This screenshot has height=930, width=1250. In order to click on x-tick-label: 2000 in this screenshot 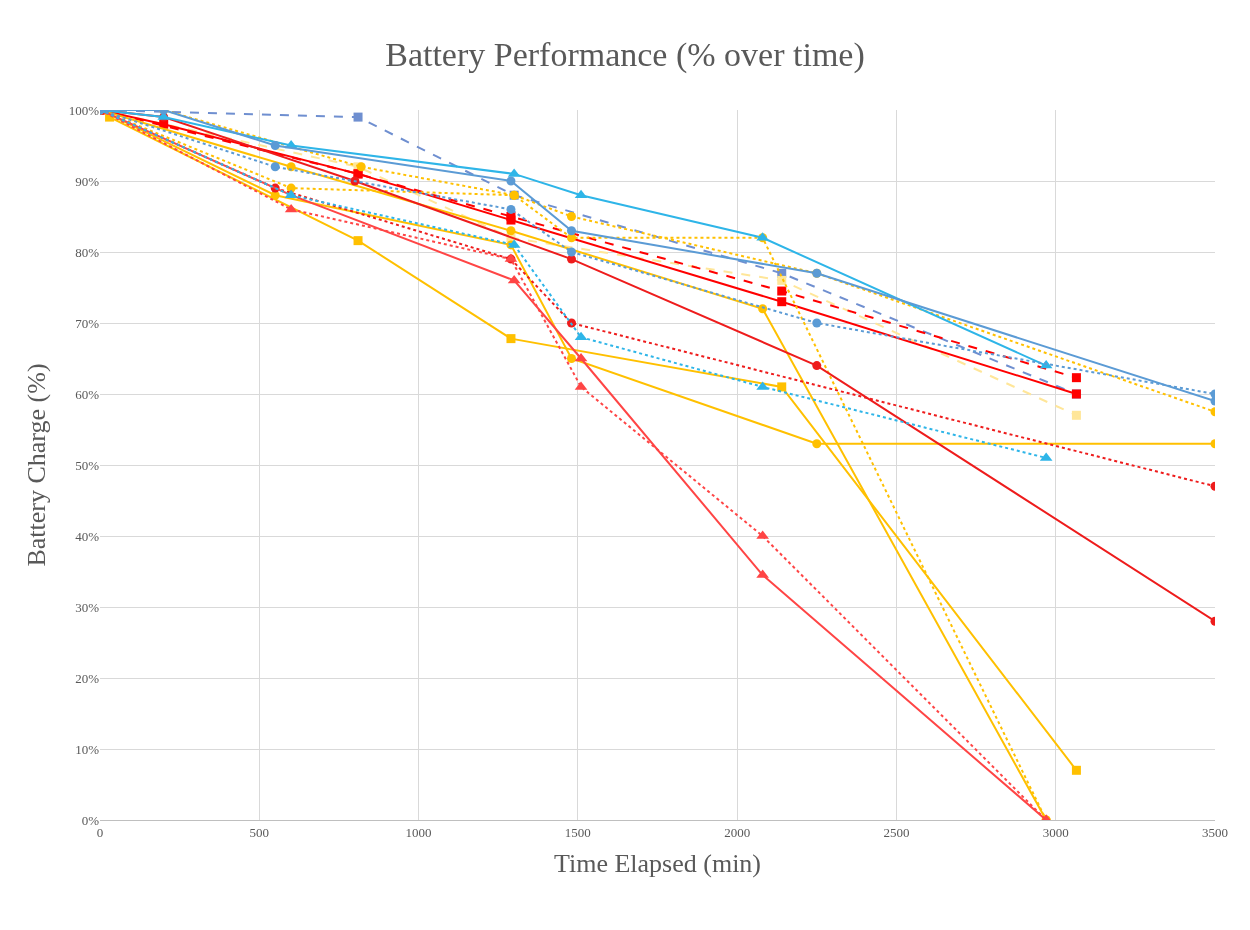, I will do `click(737, 832)`.